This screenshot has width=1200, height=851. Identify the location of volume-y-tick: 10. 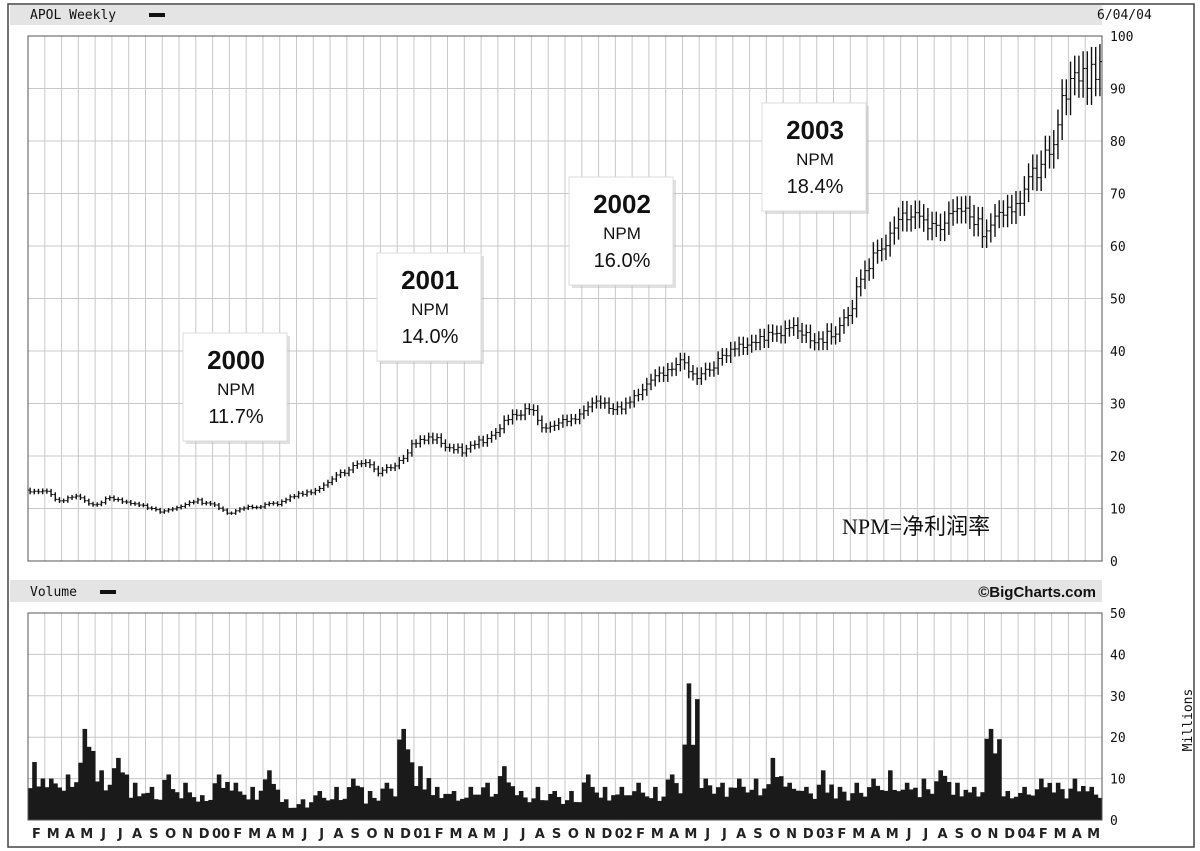
(1118, 780).